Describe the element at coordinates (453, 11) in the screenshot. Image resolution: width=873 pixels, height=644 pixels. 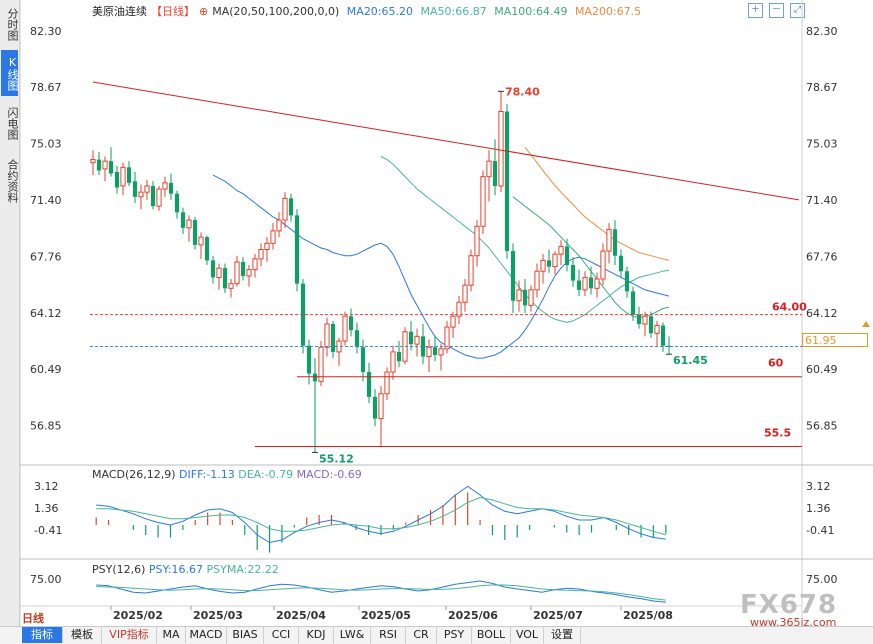
I see `ma50-value: MA50:66.87` at that location.